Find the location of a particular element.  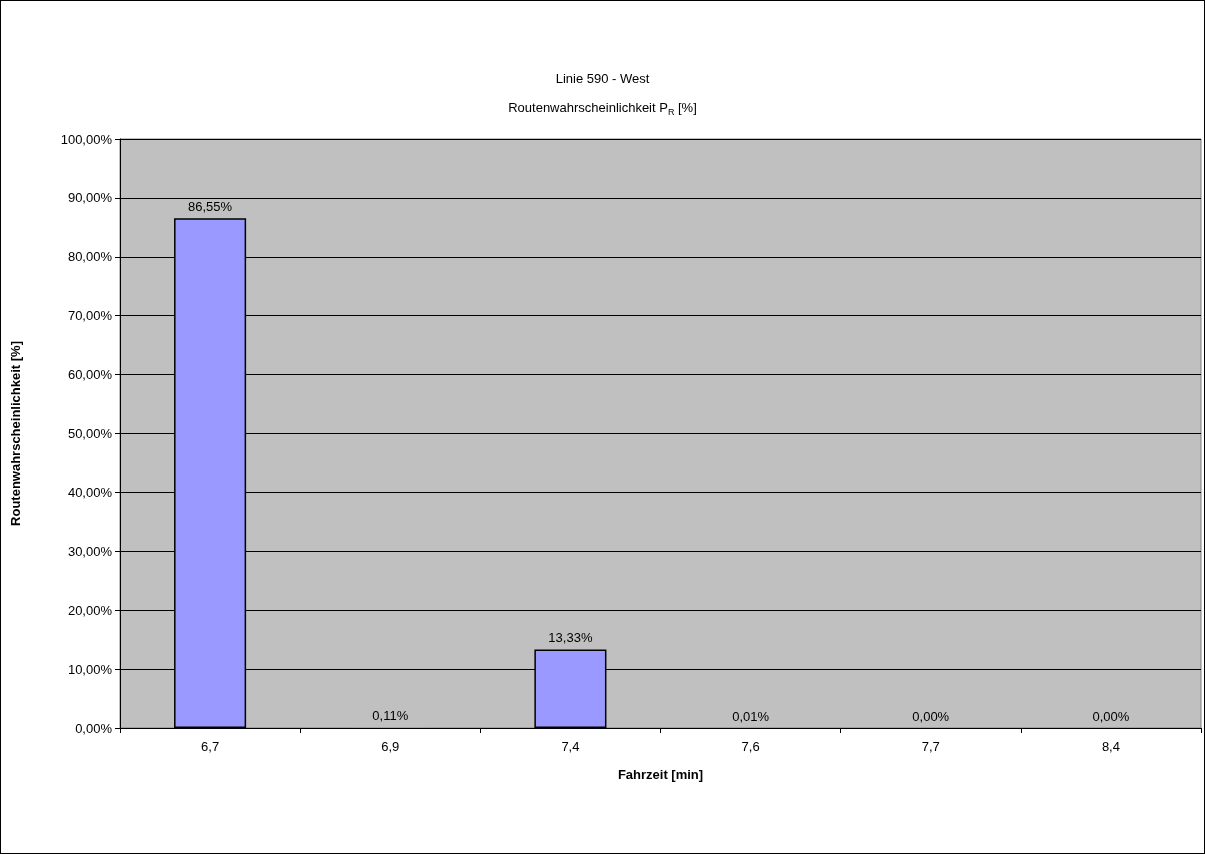

chart-title: Linie 590 - West is located at coordinates (602, 78).